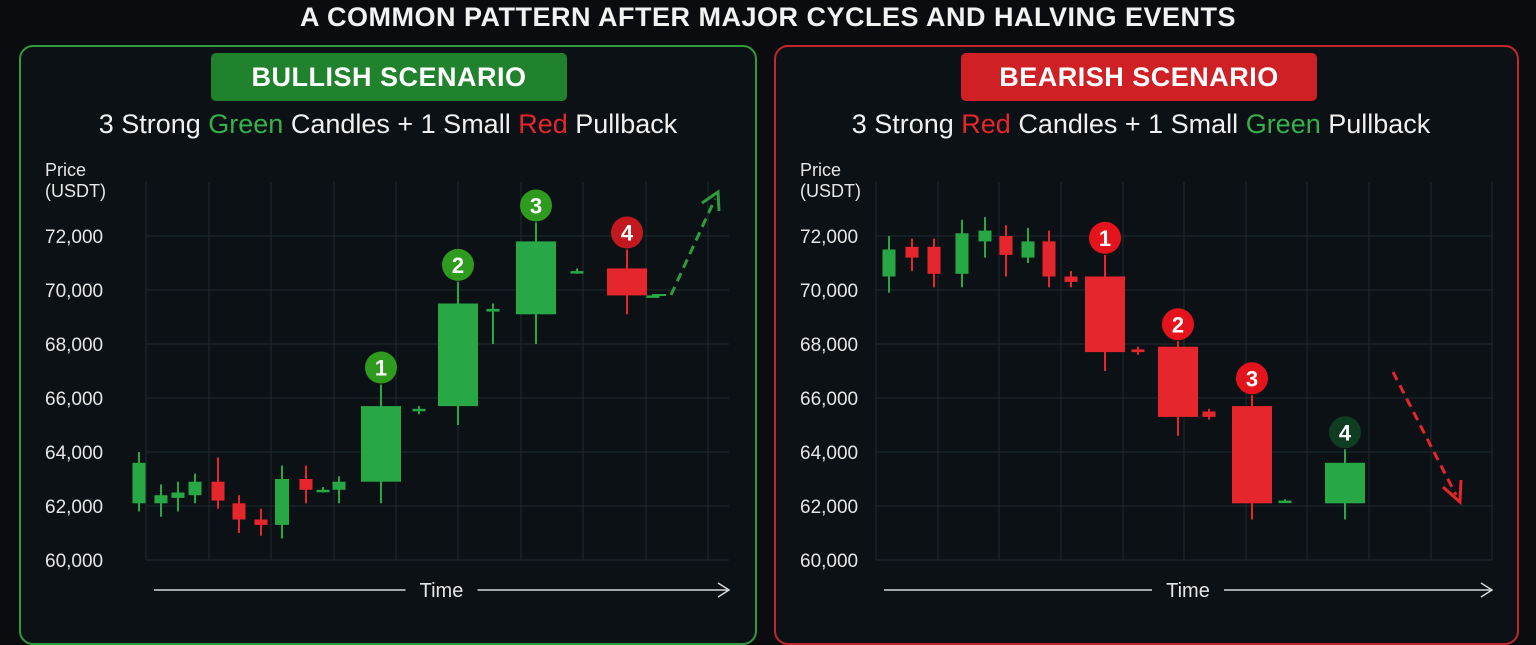 Image resolution: width=1536 pixels, height=645 pixels. What do you see at coordinates (74, 291) in the screenshot?
I see `y-tick-label: 70,000` at bounding box center [74, 291].